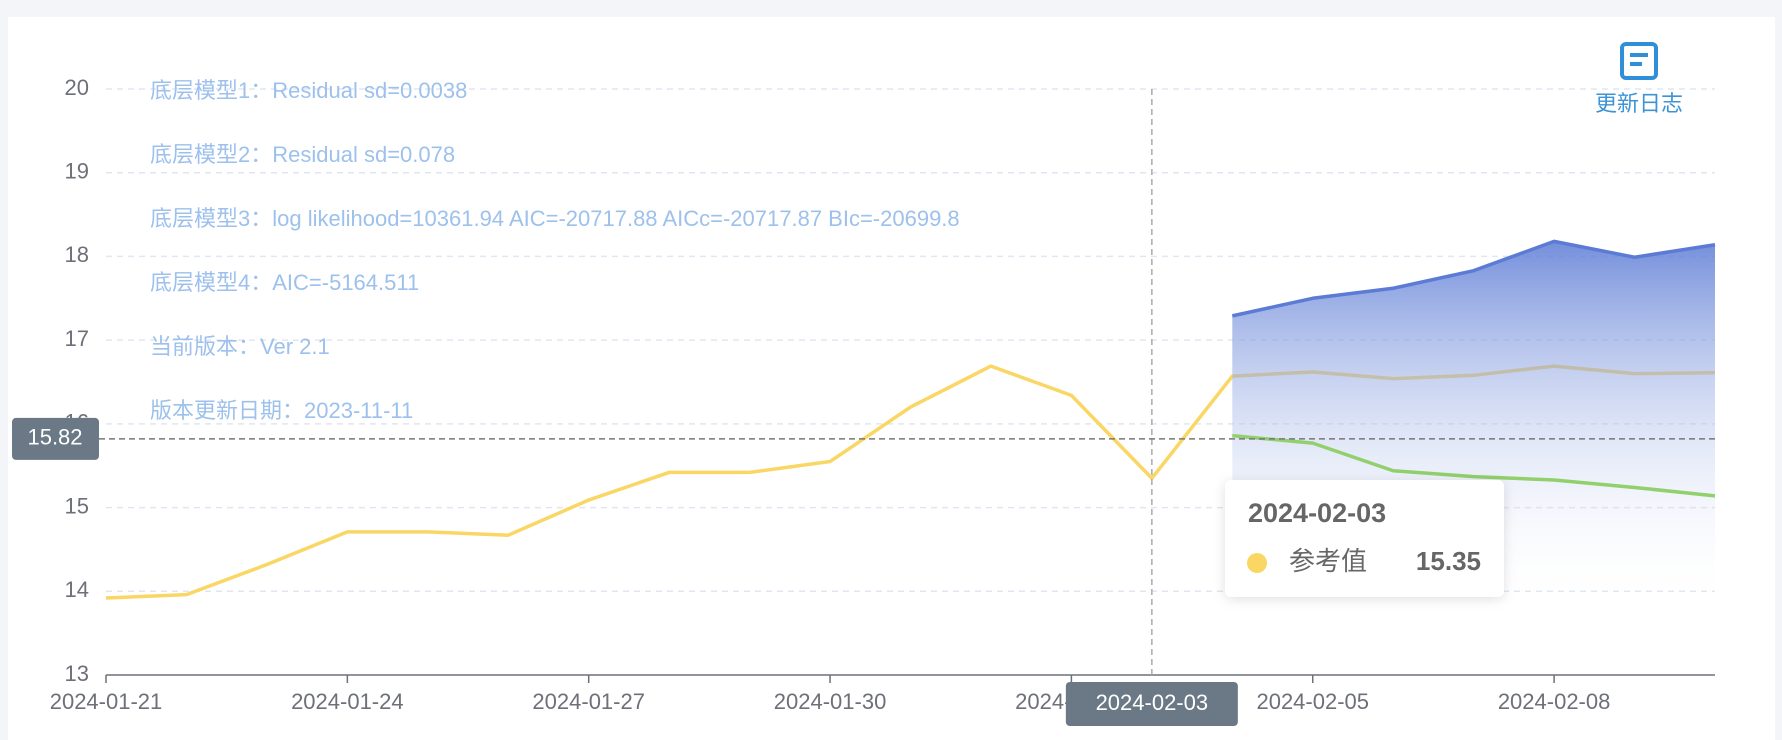 This screenshot has width=1782, height=740. What do you see at coordinates (1639, 103) in the screenshot?
I see `toolbox-label: 更新日志` at bounding box center [1639, 103].